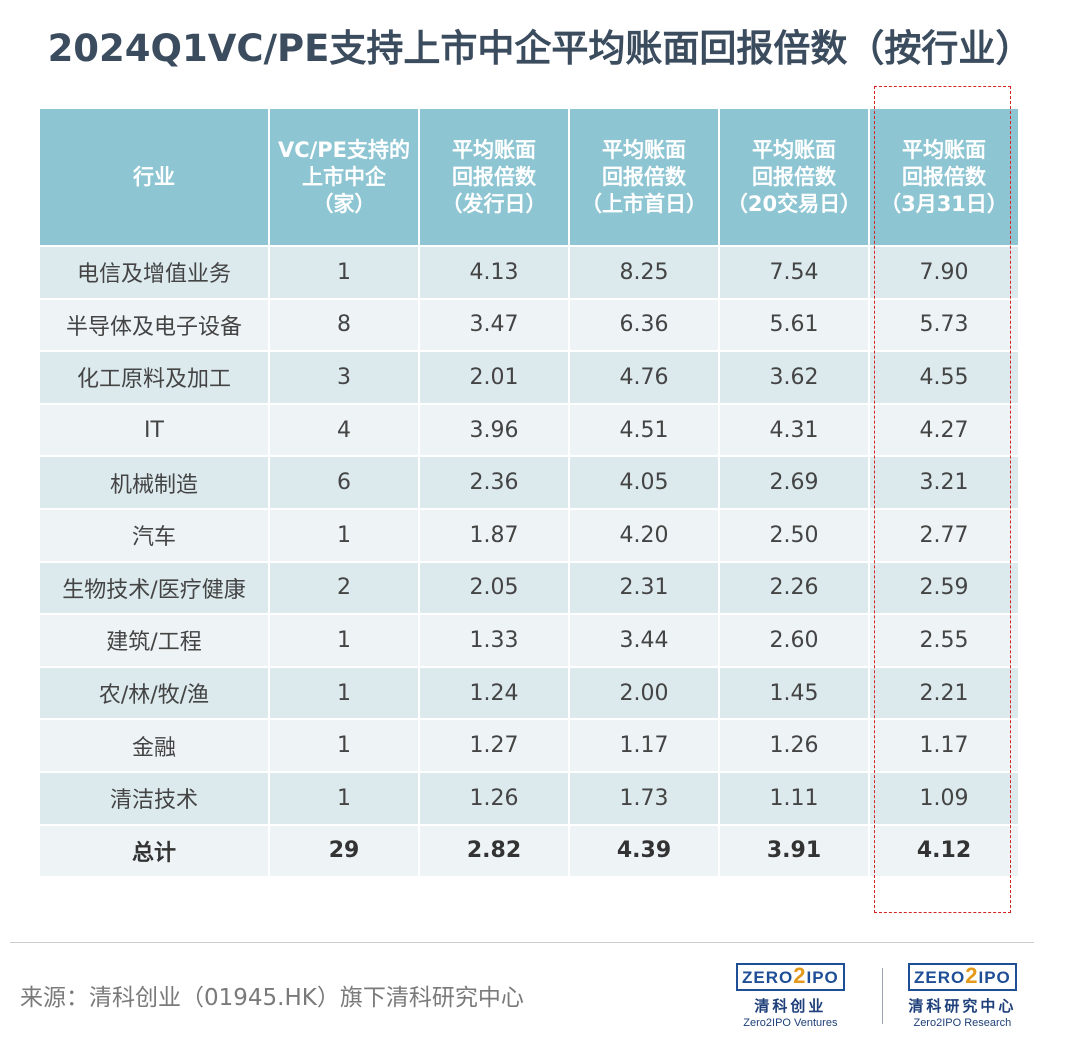 The height and width of the screenshot is (1062, 1080). What do you see at coordinates (154, 325) in the screenshot?
I see `industry-cell: 半导体及电子设备` at bounding box center [154, 325].